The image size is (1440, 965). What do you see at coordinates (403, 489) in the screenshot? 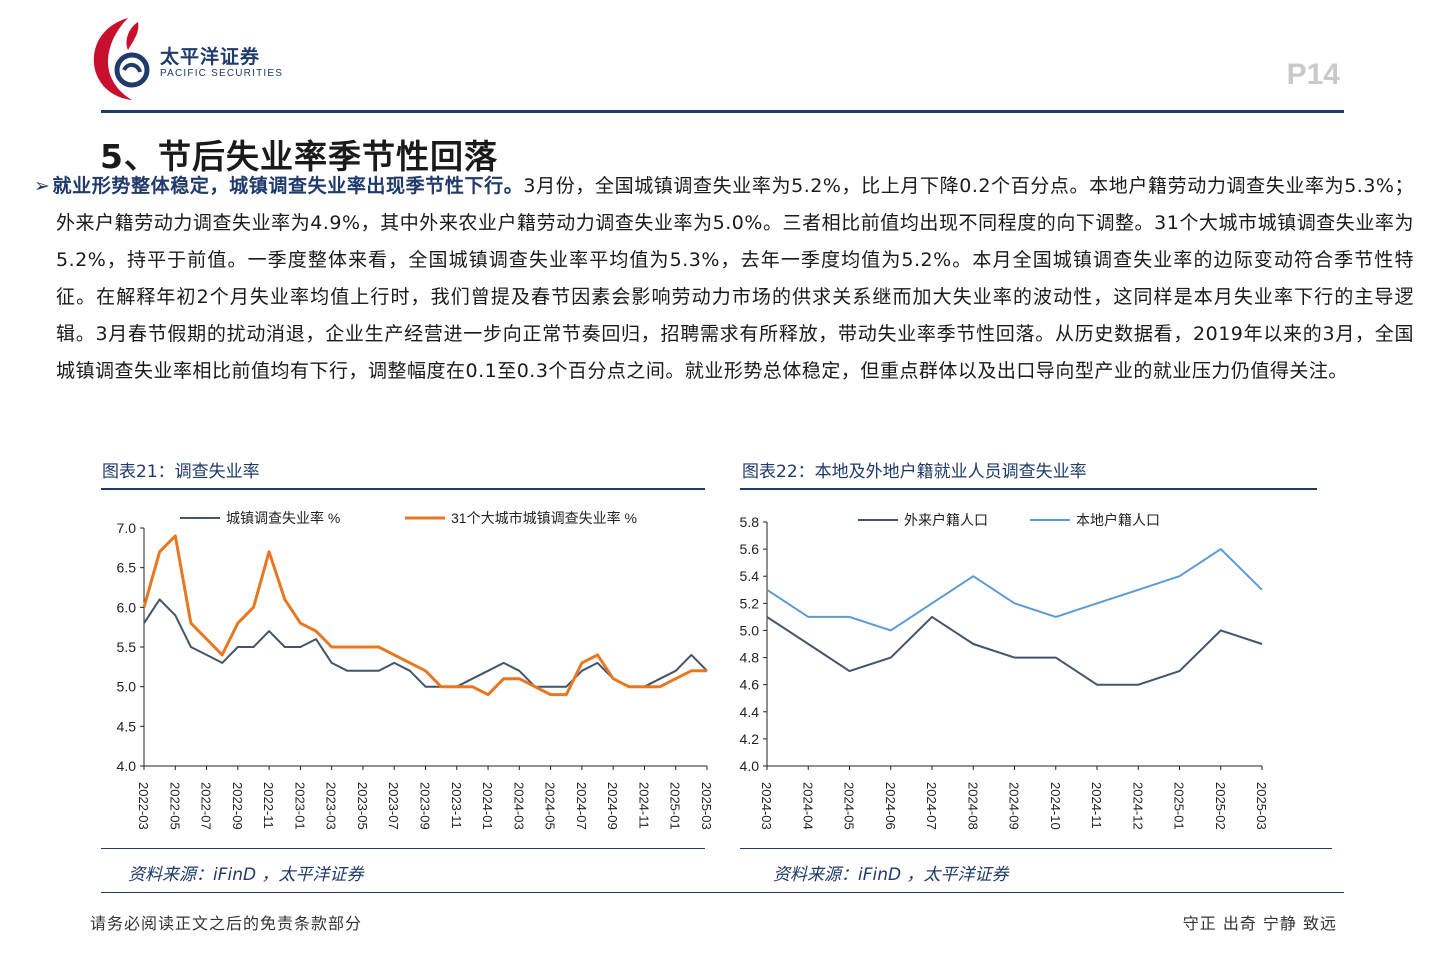
I see `figure21-title-rule` at bounding box center [403, 489].